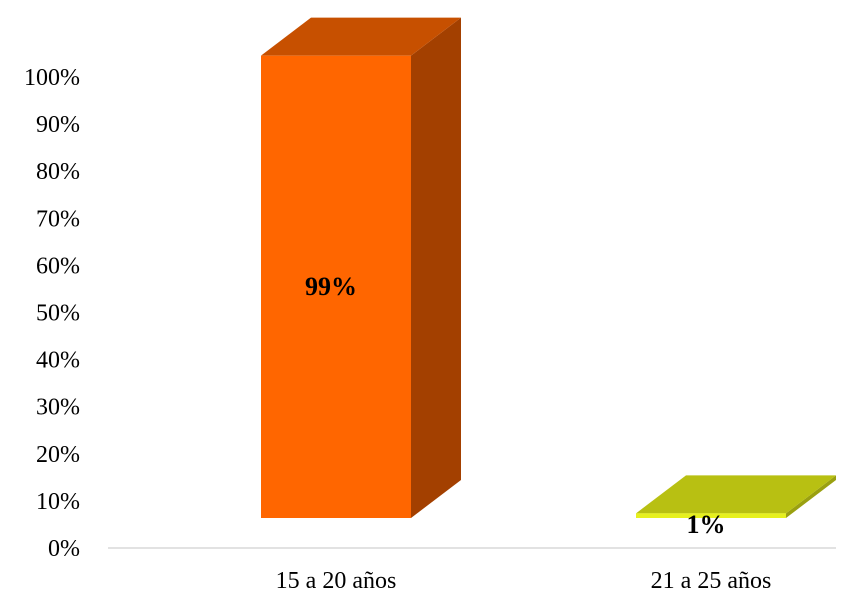  I want to click on y-axis-ticks: 0% 10% 20% 30% 40% 50% 60% 70% 80% 90% 100%, so click(52, 313).